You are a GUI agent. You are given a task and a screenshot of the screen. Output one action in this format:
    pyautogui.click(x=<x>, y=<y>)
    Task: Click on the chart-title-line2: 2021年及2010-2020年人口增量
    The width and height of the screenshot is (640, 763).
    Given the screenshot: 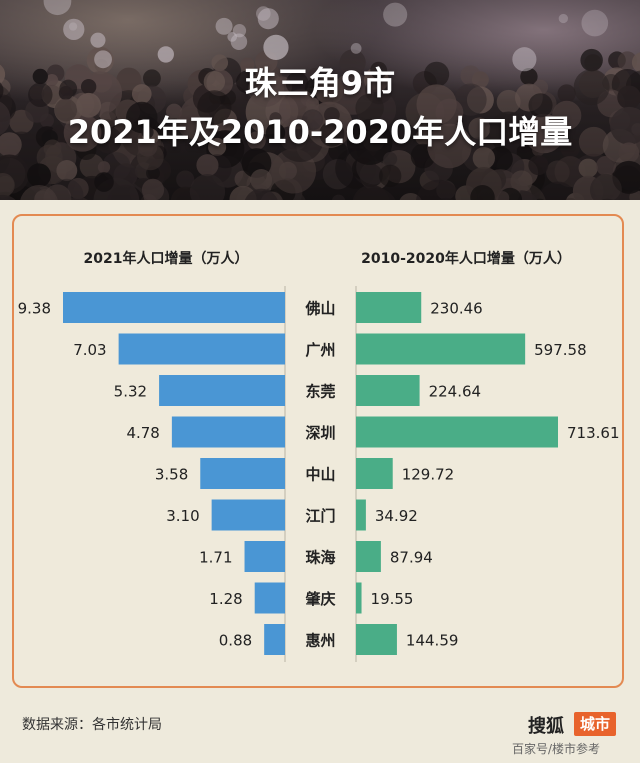 What is the action you would take?
    pyautogui.click(x=320, y=132)
    